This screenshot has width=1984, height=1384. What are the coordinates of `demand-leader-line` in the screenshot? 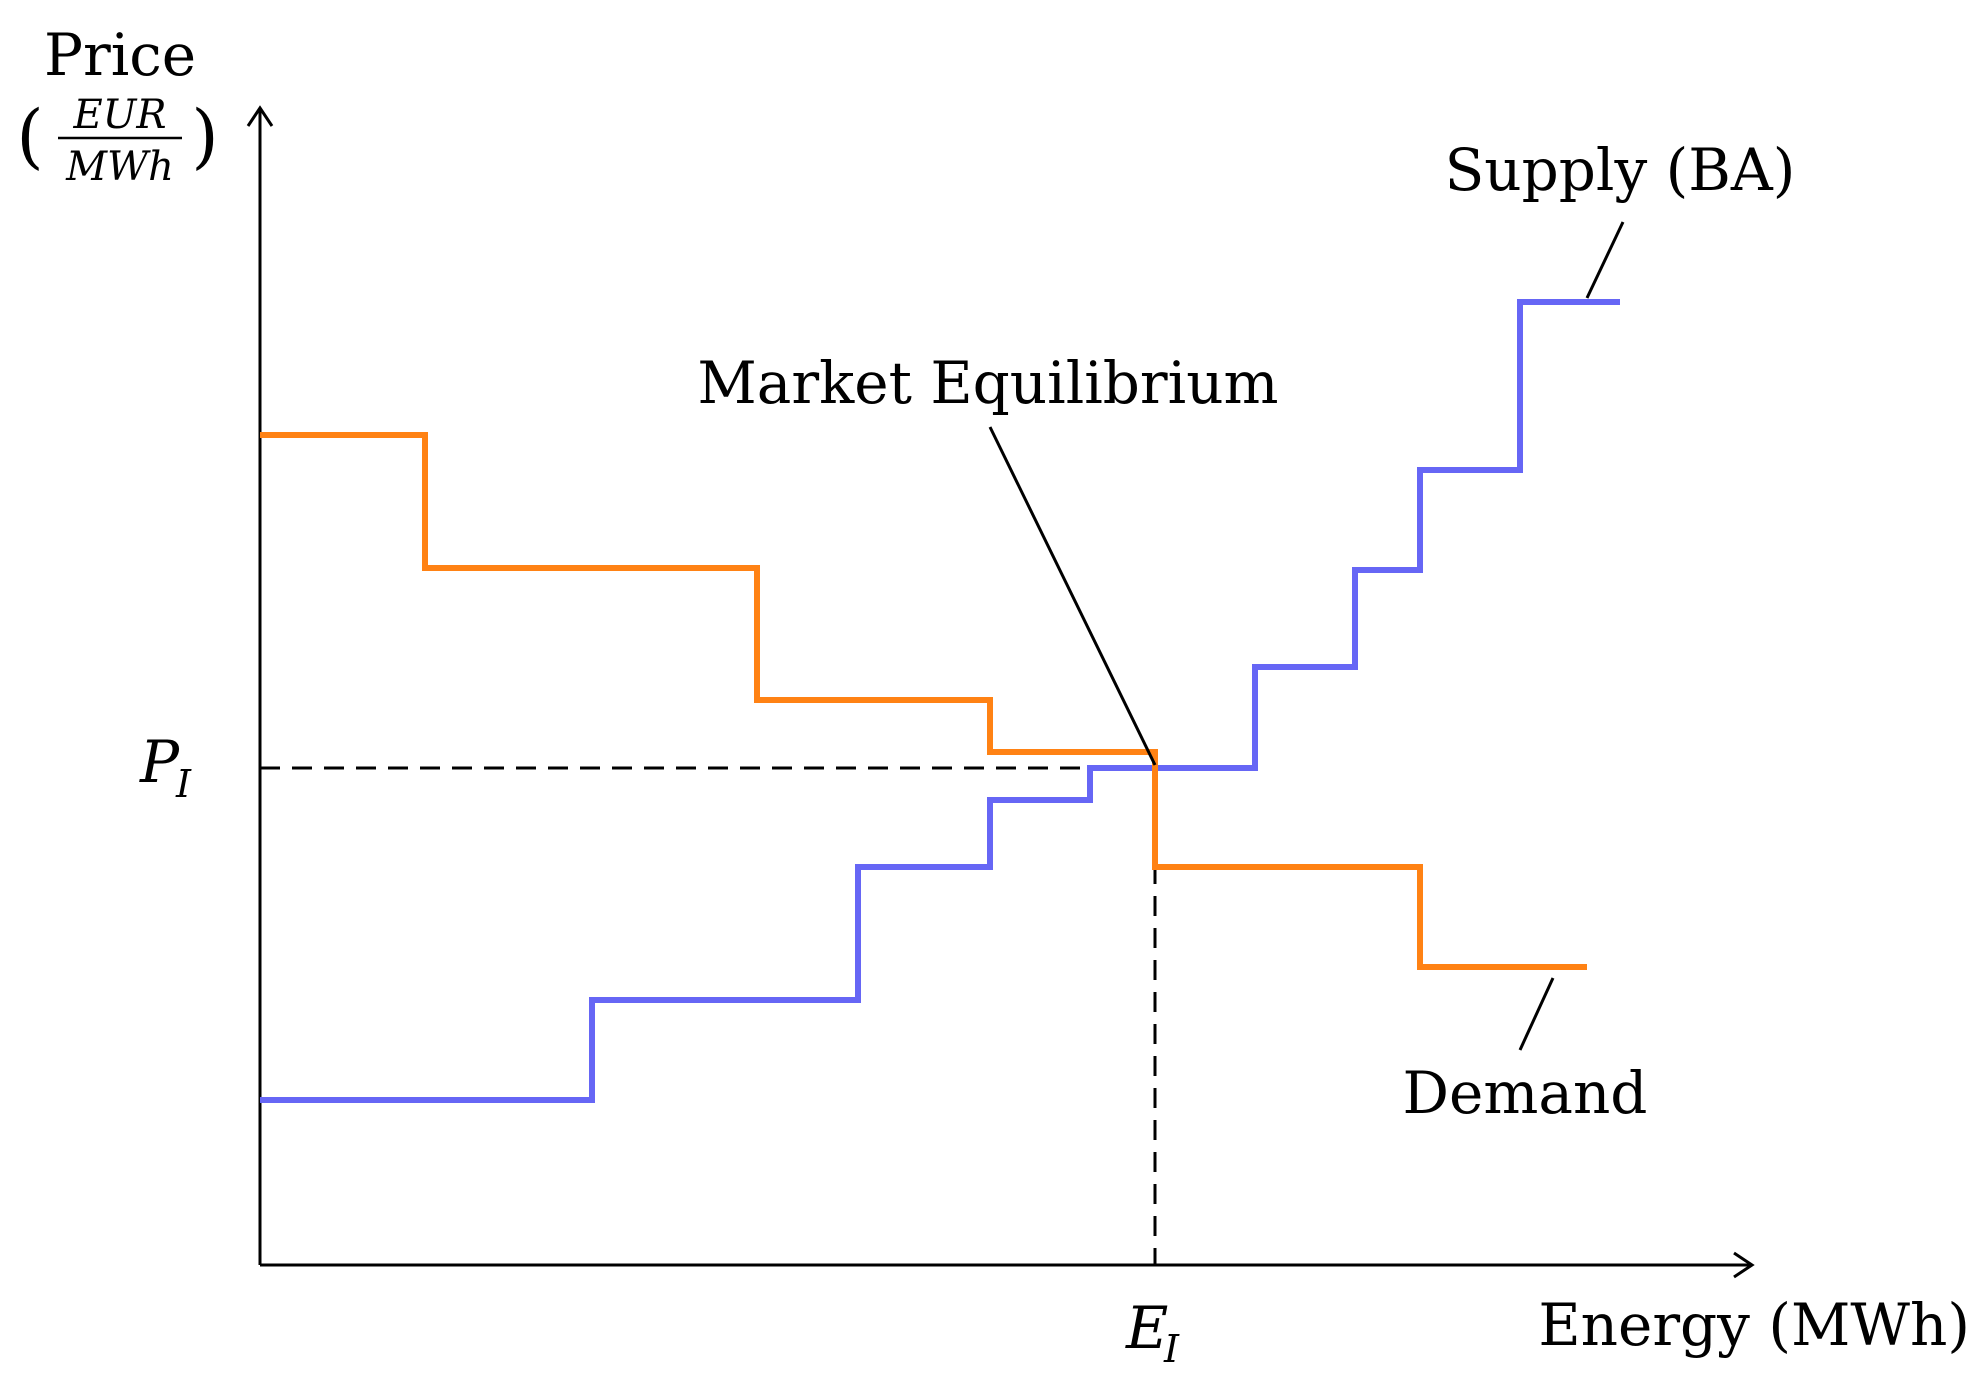 It's located at (1536, 1014).